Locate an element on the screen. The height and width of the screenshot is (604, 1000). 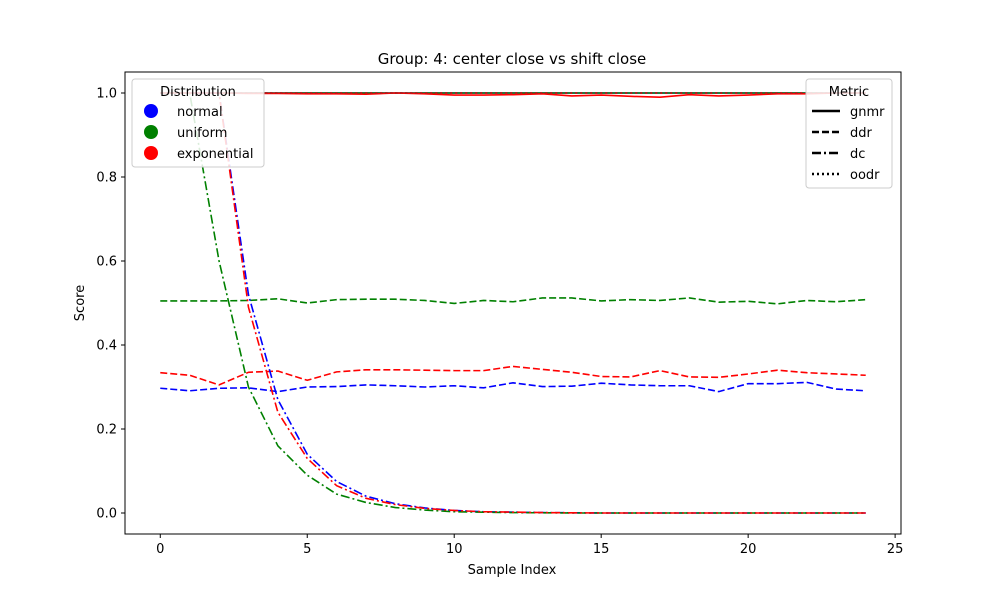
legend-entry-exponential: exponential is located at coordinates (198, 154).